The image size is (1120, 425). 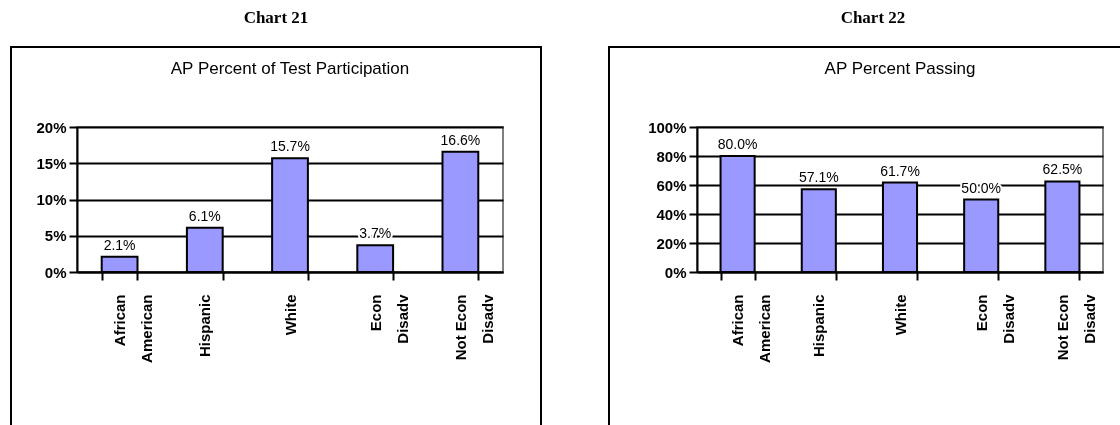 What do you see at coordinates (55, 236) in the screenshot?
I see `y-tick-label: 5%` at bounding box center [55, 236].